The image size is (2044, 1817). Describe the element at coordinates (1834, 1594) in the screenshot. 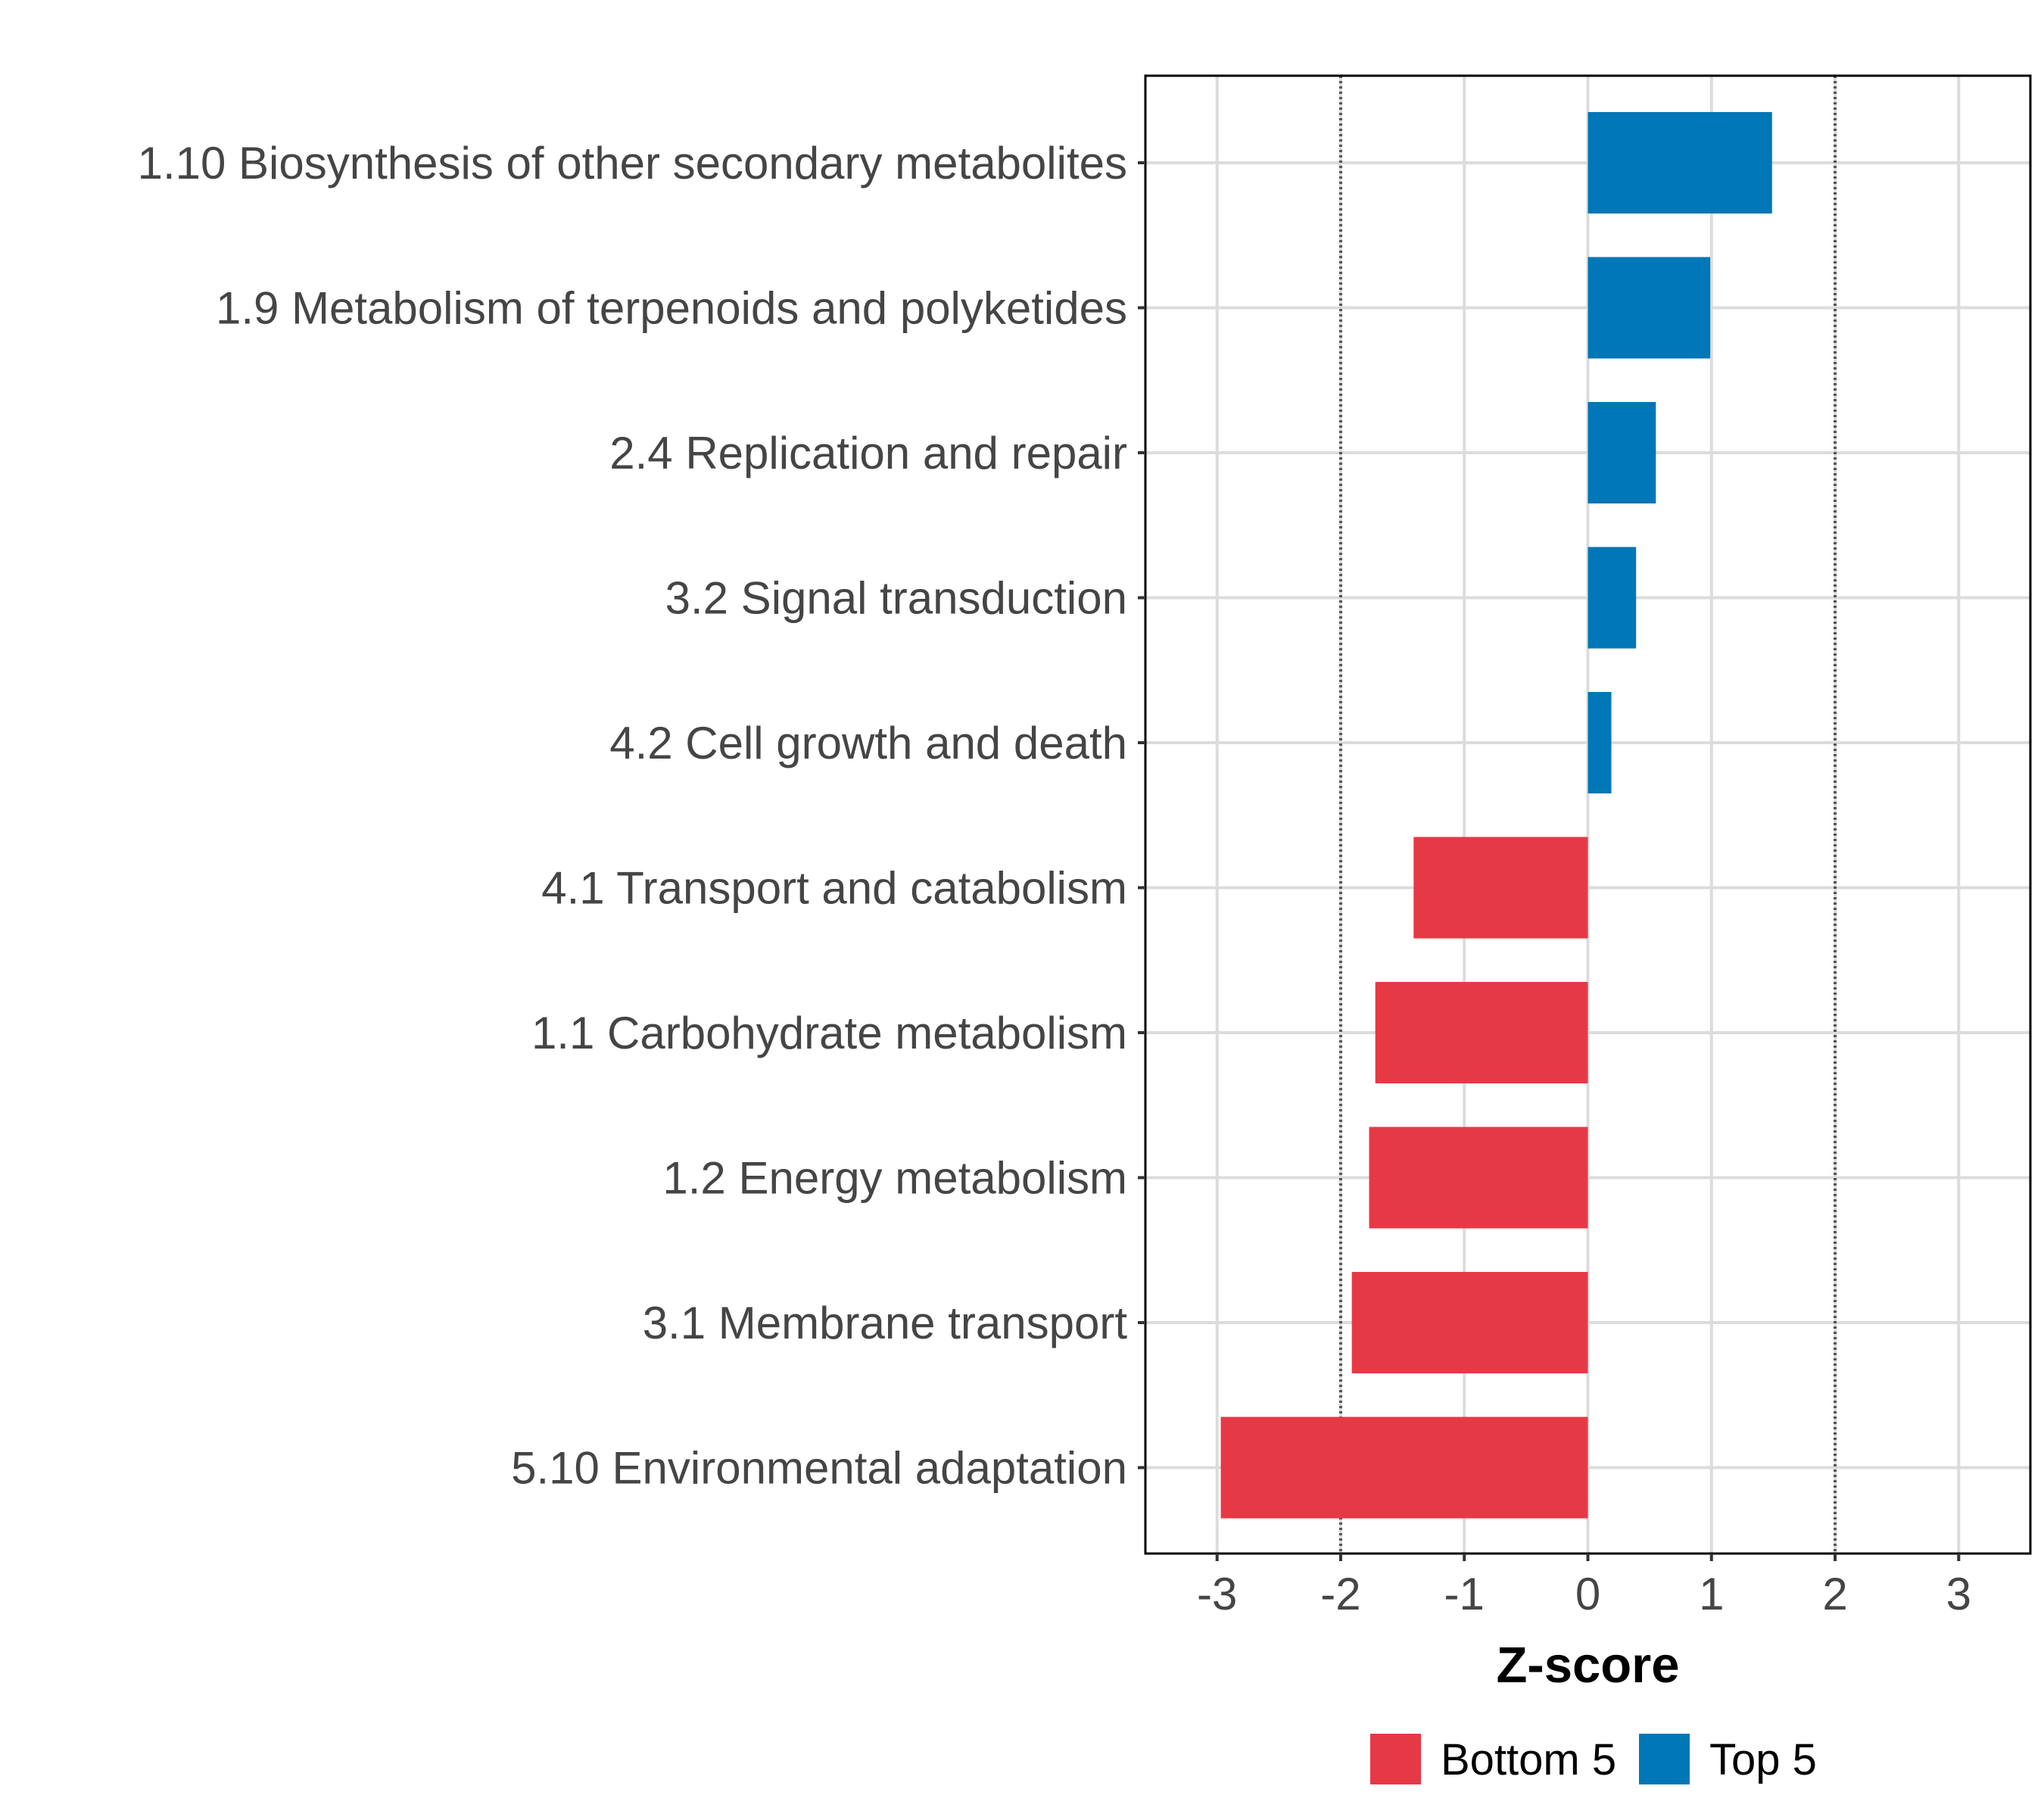

I see `x-tick-label: 2` at that location.